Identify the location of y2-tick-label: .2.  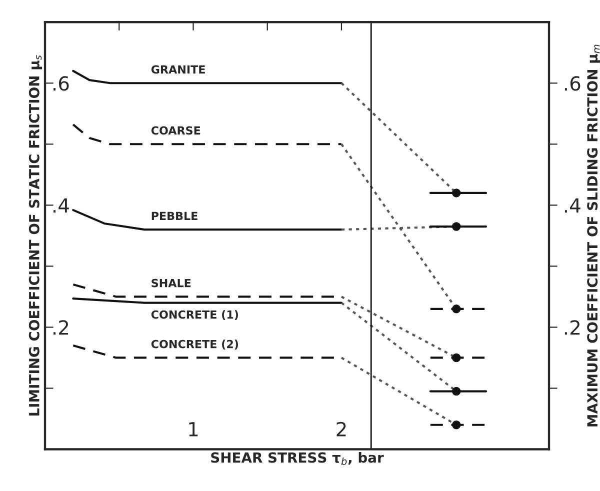
(572, 327).